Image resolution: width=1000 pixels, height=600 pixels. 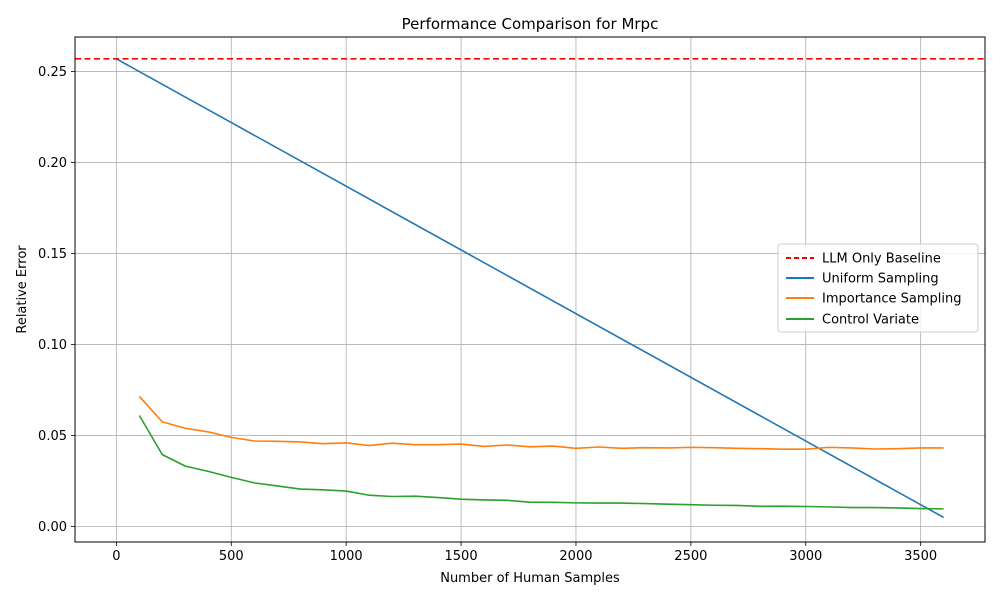 I want to click on chart-title: Performance Comparison for Mrpc, so click(x=530, y=24).